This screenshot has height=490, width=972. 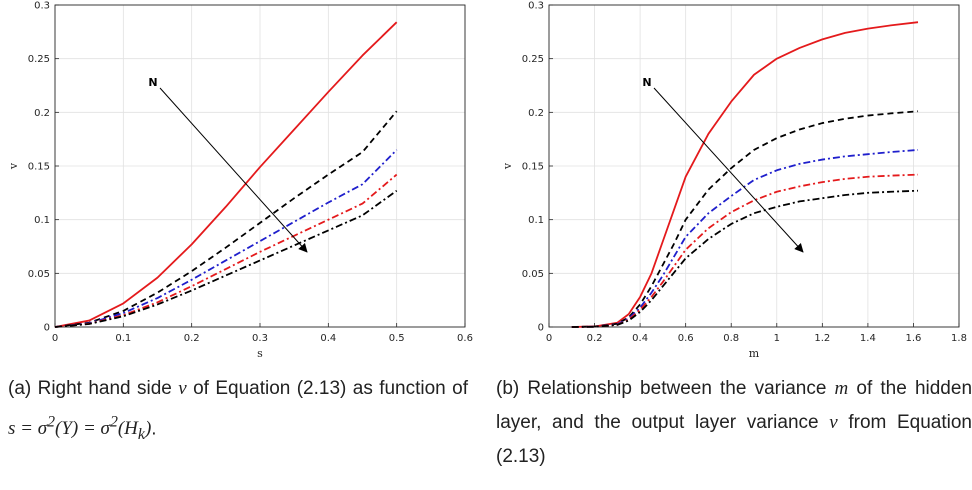 What do you see at coordinates (868, 338) in the screenshot?
I see `x-tick-label: 1.4` at bounding box center [868, 338].